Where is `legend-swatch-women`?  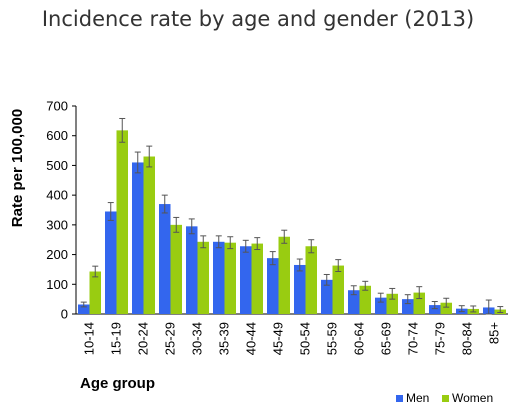 legend-swatch-women is located at coordinates (445, 398).